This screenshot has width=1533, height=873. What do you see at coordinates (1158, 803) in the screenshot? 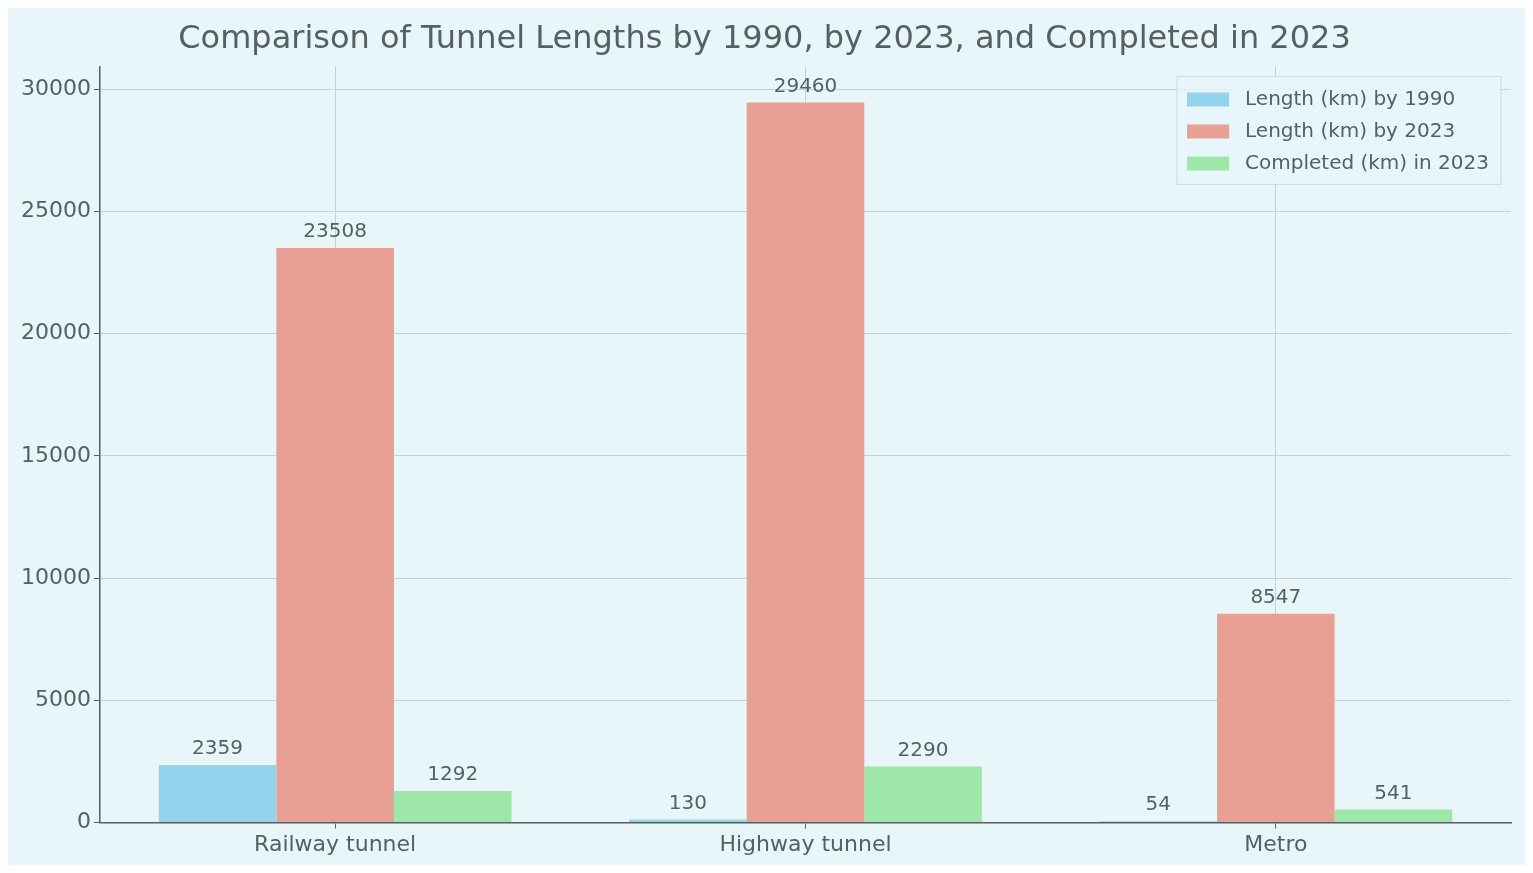
I see `data-label: 54` at bounding box center [1158, 803].